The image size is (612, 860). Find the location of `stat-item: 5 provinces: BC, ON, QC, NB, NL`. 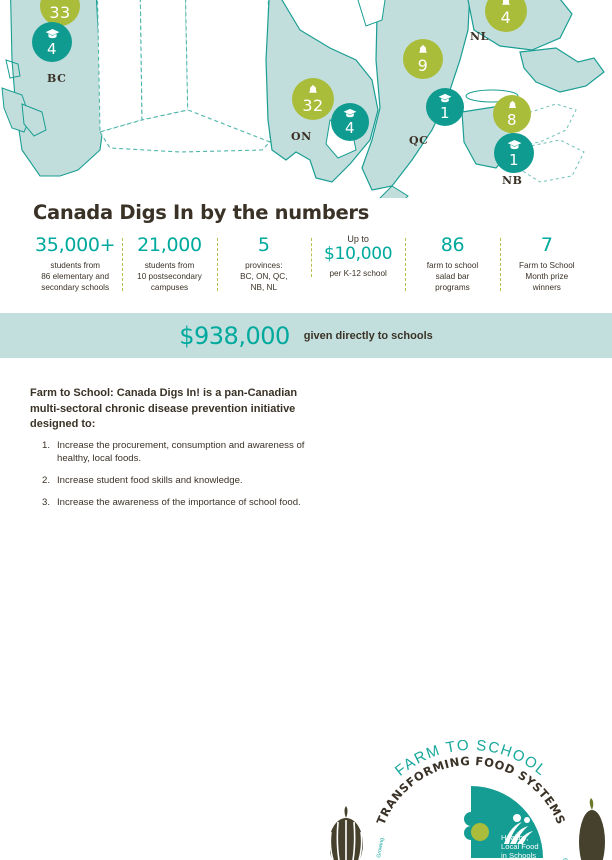

stat-item: 5 provinces: BC, ON, QC, NB, NL is located at coordinates (263, 263).